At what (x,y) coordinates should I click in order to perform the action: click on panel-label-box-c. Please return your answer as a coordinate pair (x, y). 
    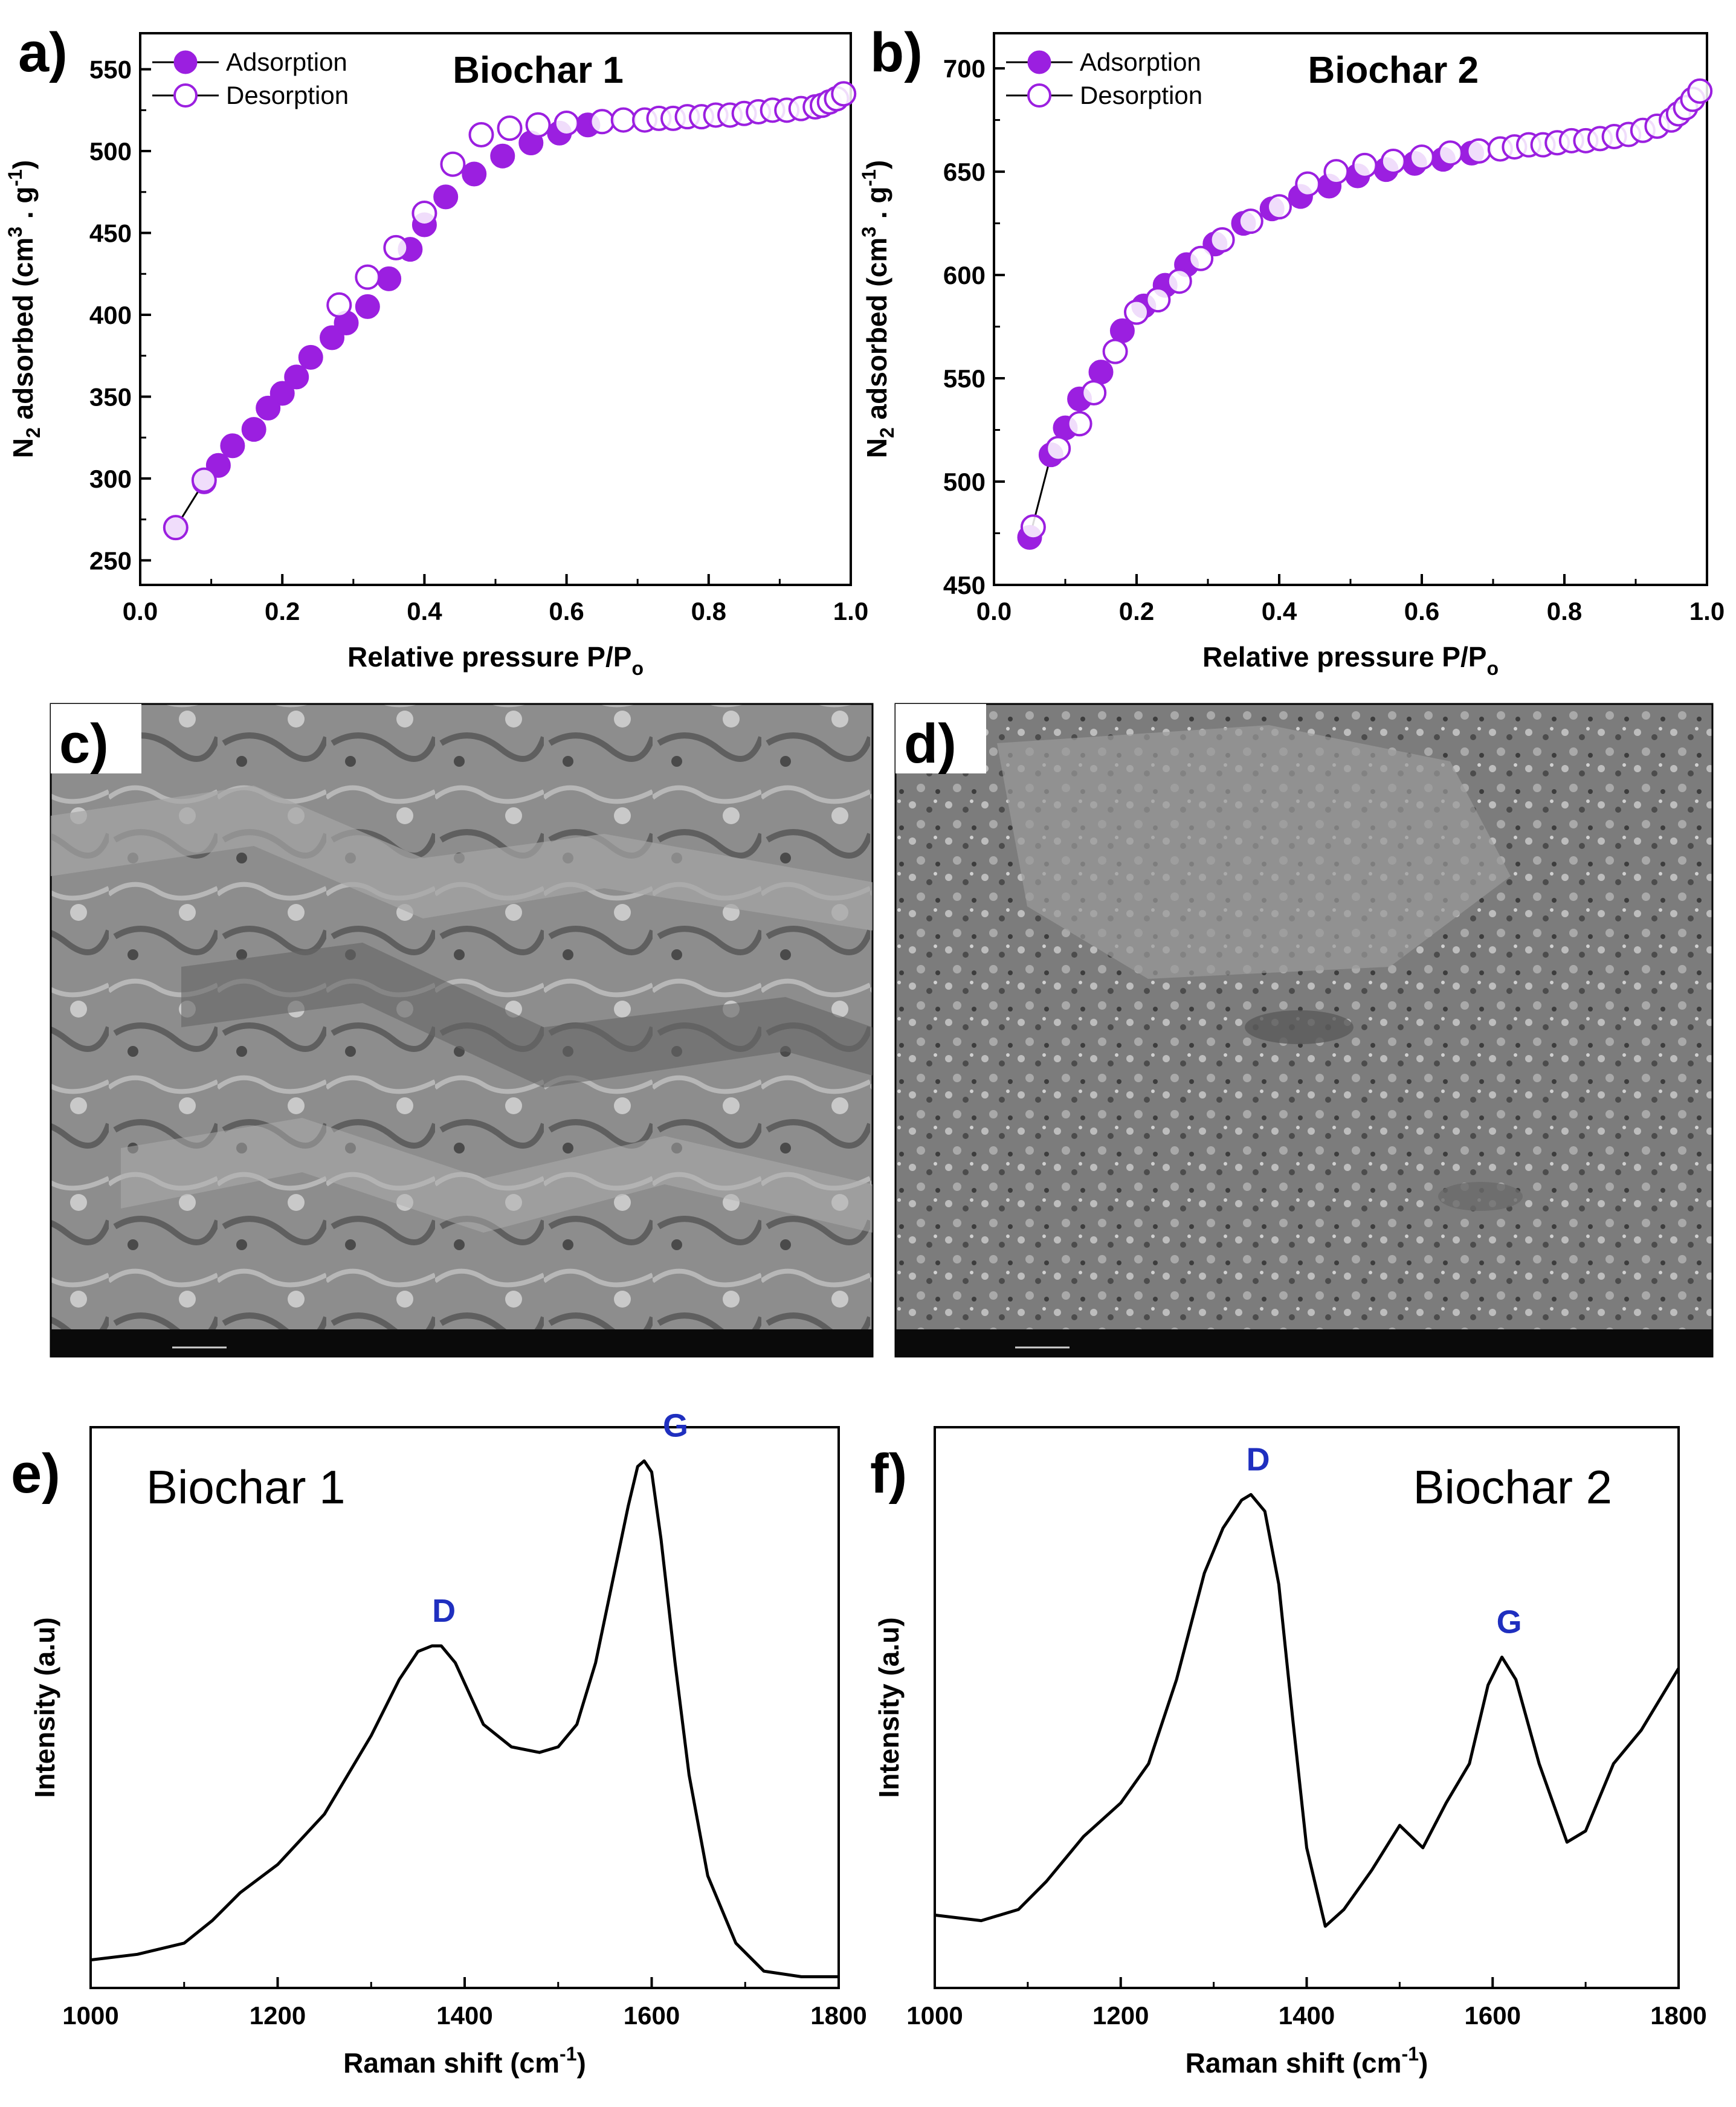
    Looking at the image, I should click on (96, 738).